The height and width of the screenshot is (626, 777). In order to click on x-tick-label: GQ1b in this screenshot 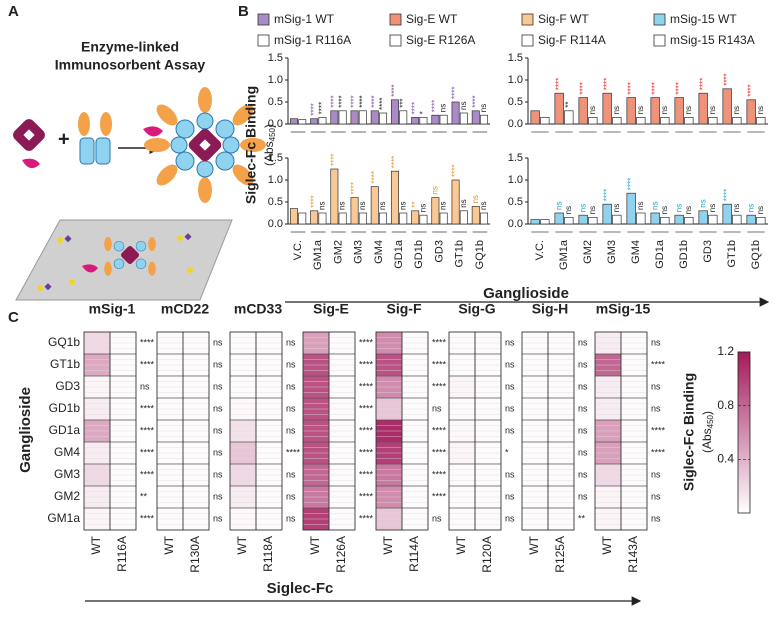, I will do `click(480, 254)`.